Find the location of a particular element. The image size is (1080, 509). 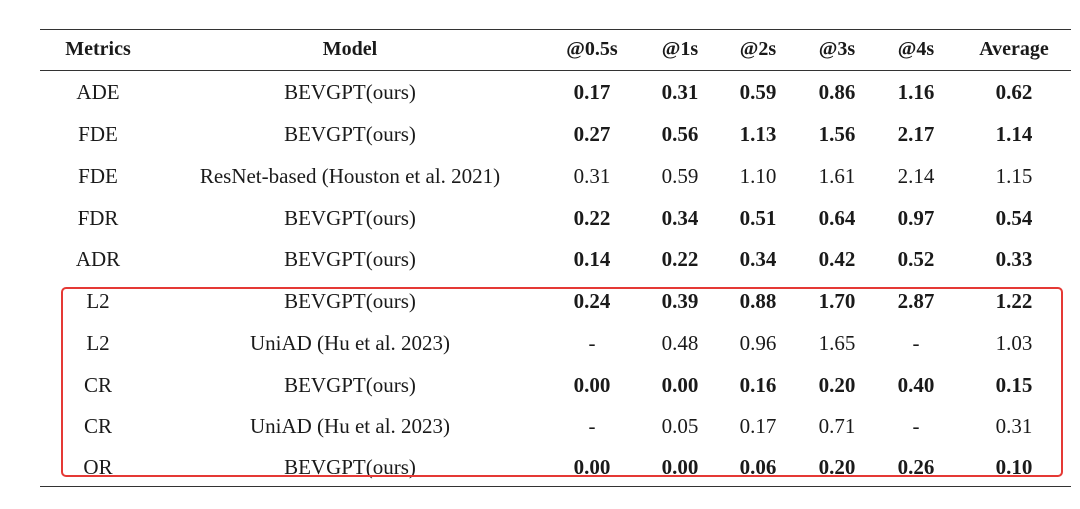

header-t4s: @4s is located at coordinates (916, 49).